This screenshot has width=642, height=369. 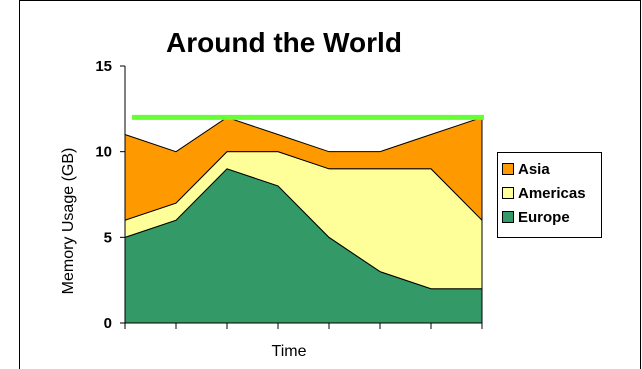 I want to click on legend-label-americas: Americas, so click(x=552, y=193).